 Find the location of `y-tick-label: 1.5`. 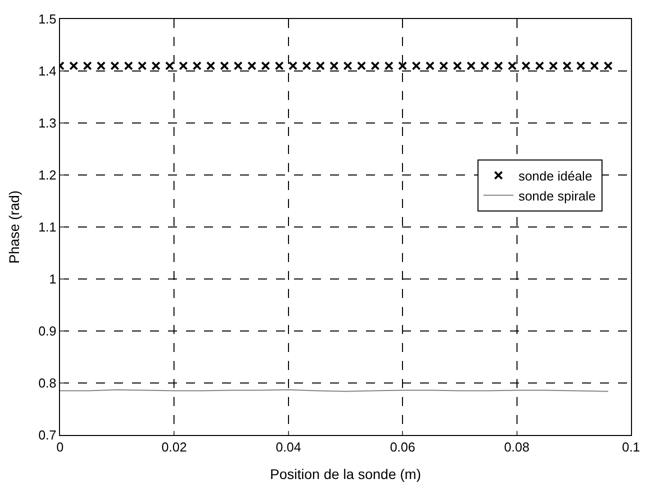

y-tick-label: 1.5 is located at coordinates (47, 19).